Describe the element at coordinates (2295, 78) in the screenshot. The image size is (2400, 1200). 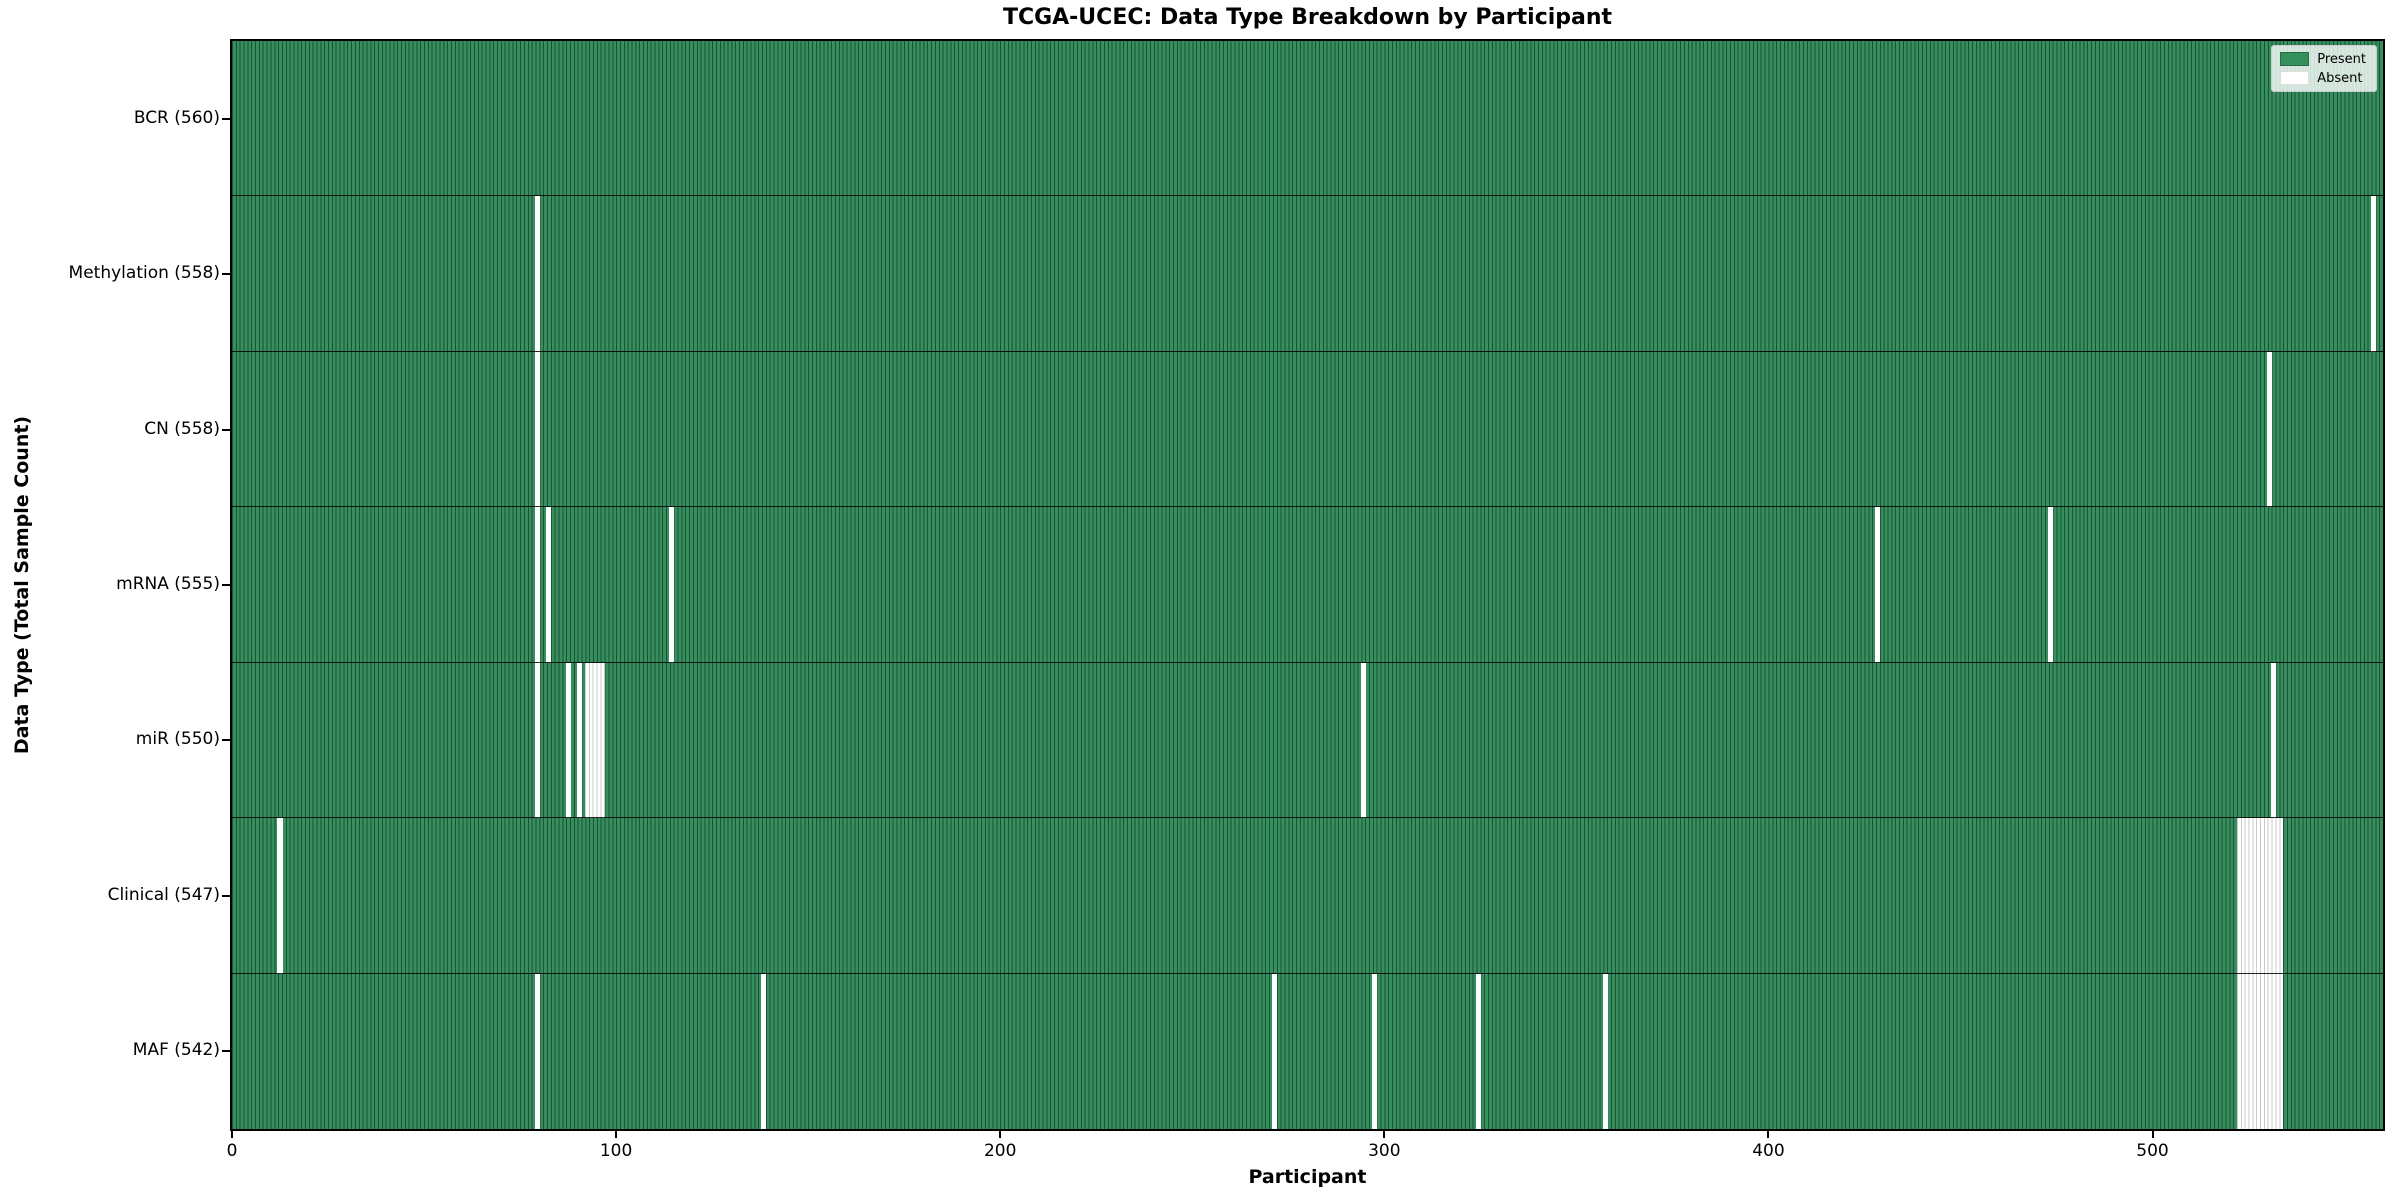
I see `absent-swatch-icon` at that location.